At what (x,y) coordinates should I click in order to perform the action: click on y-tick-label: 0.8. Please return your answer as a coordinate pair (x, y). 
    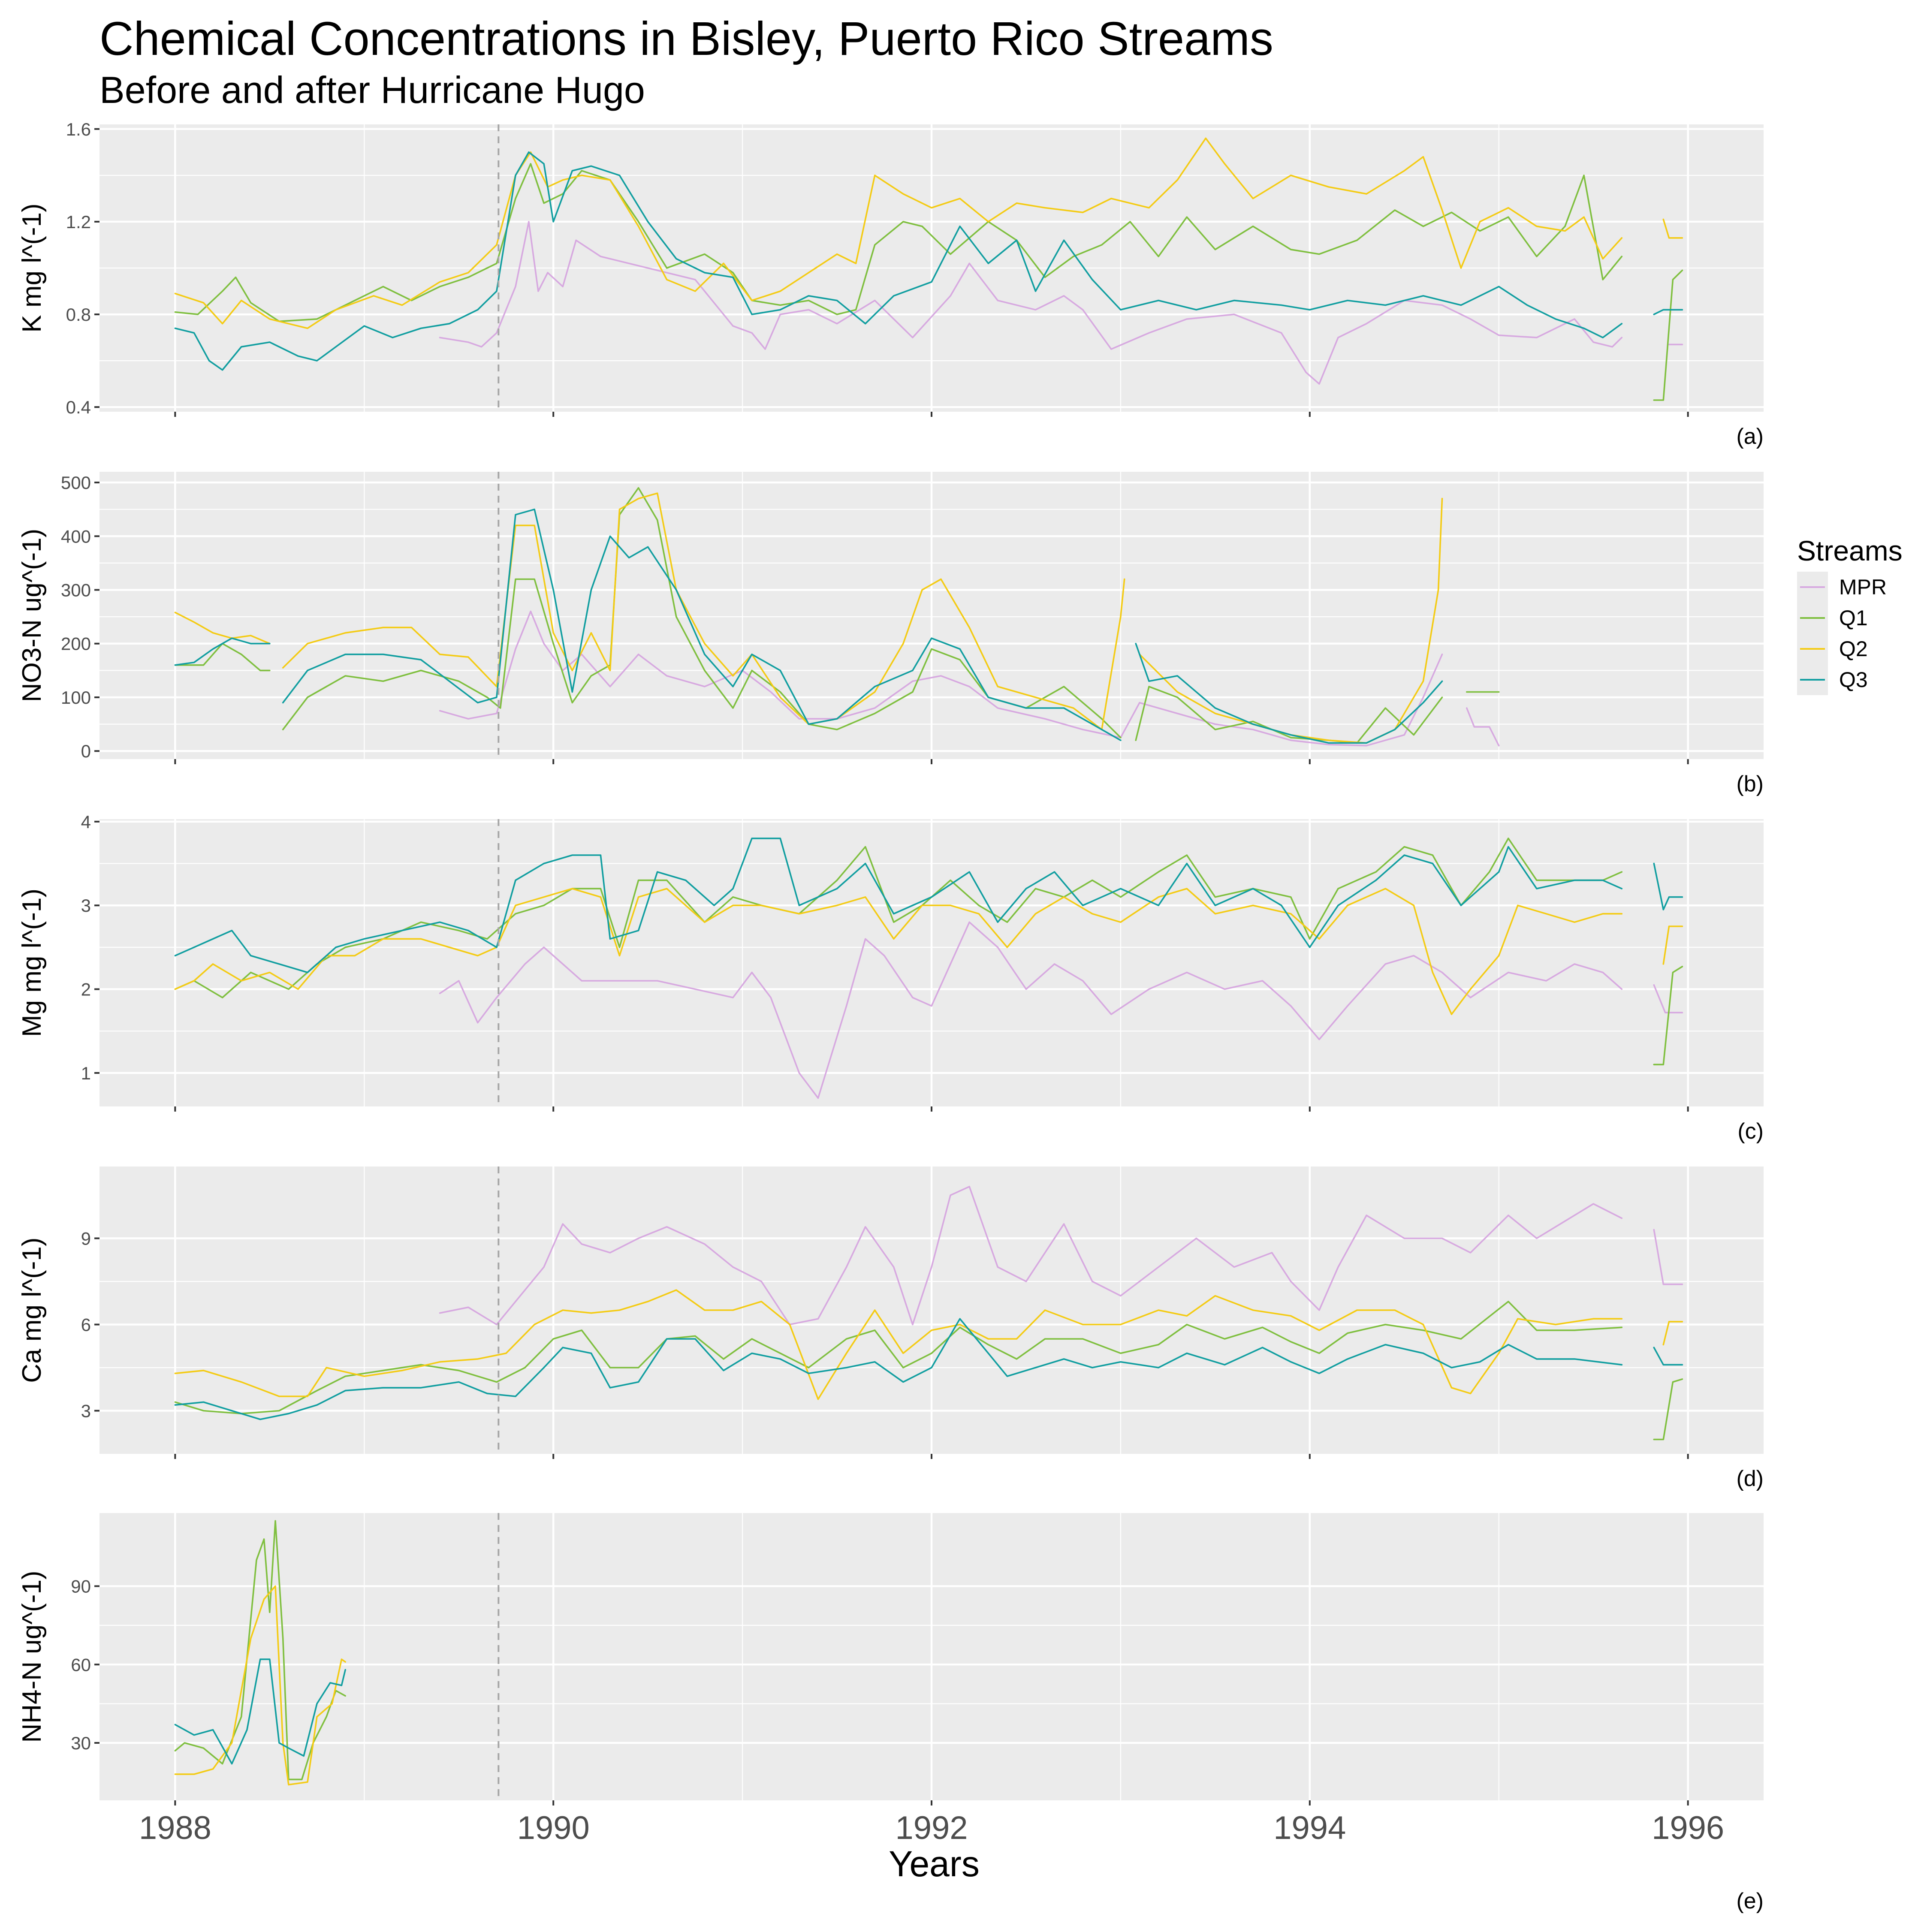
    Looking at the image, I should click on (78, 315).